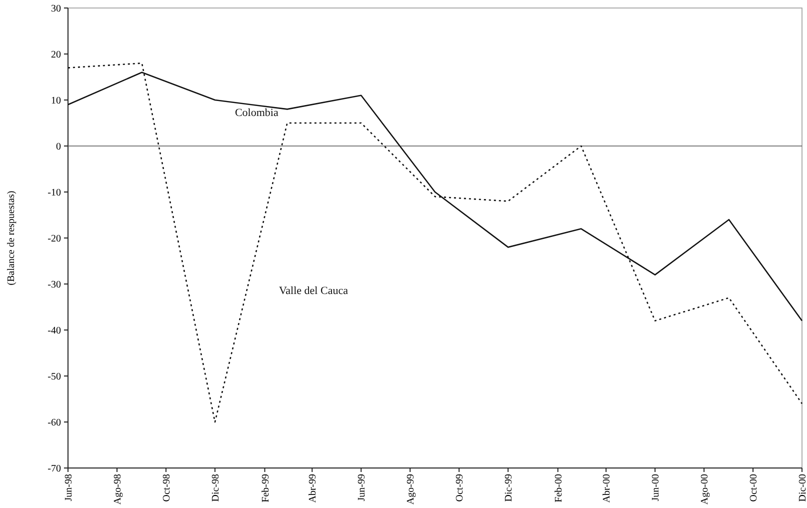 Image resolution: width=807 pixels, height=508 pixels. What do you see at coordinates (216, 488) in the screenshot?
I see `x-tick-label: Dic-98` at bounding box center [216, 488].